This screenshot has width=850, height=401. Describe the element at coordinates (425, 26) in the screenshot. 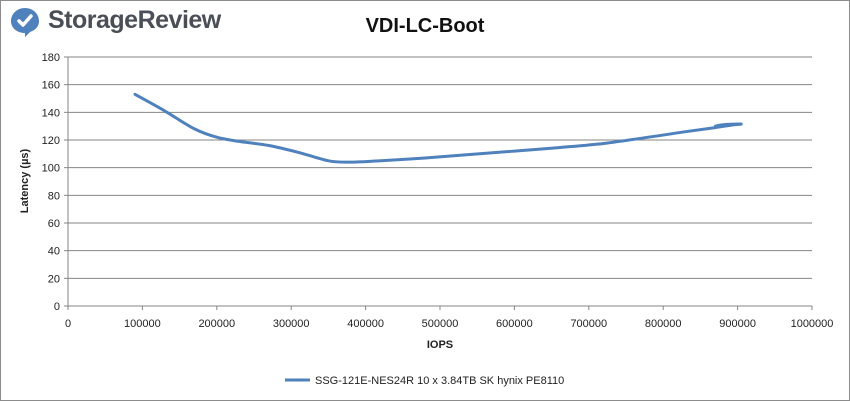

I see `chart-title: VDI-LC-Boot` at that location.